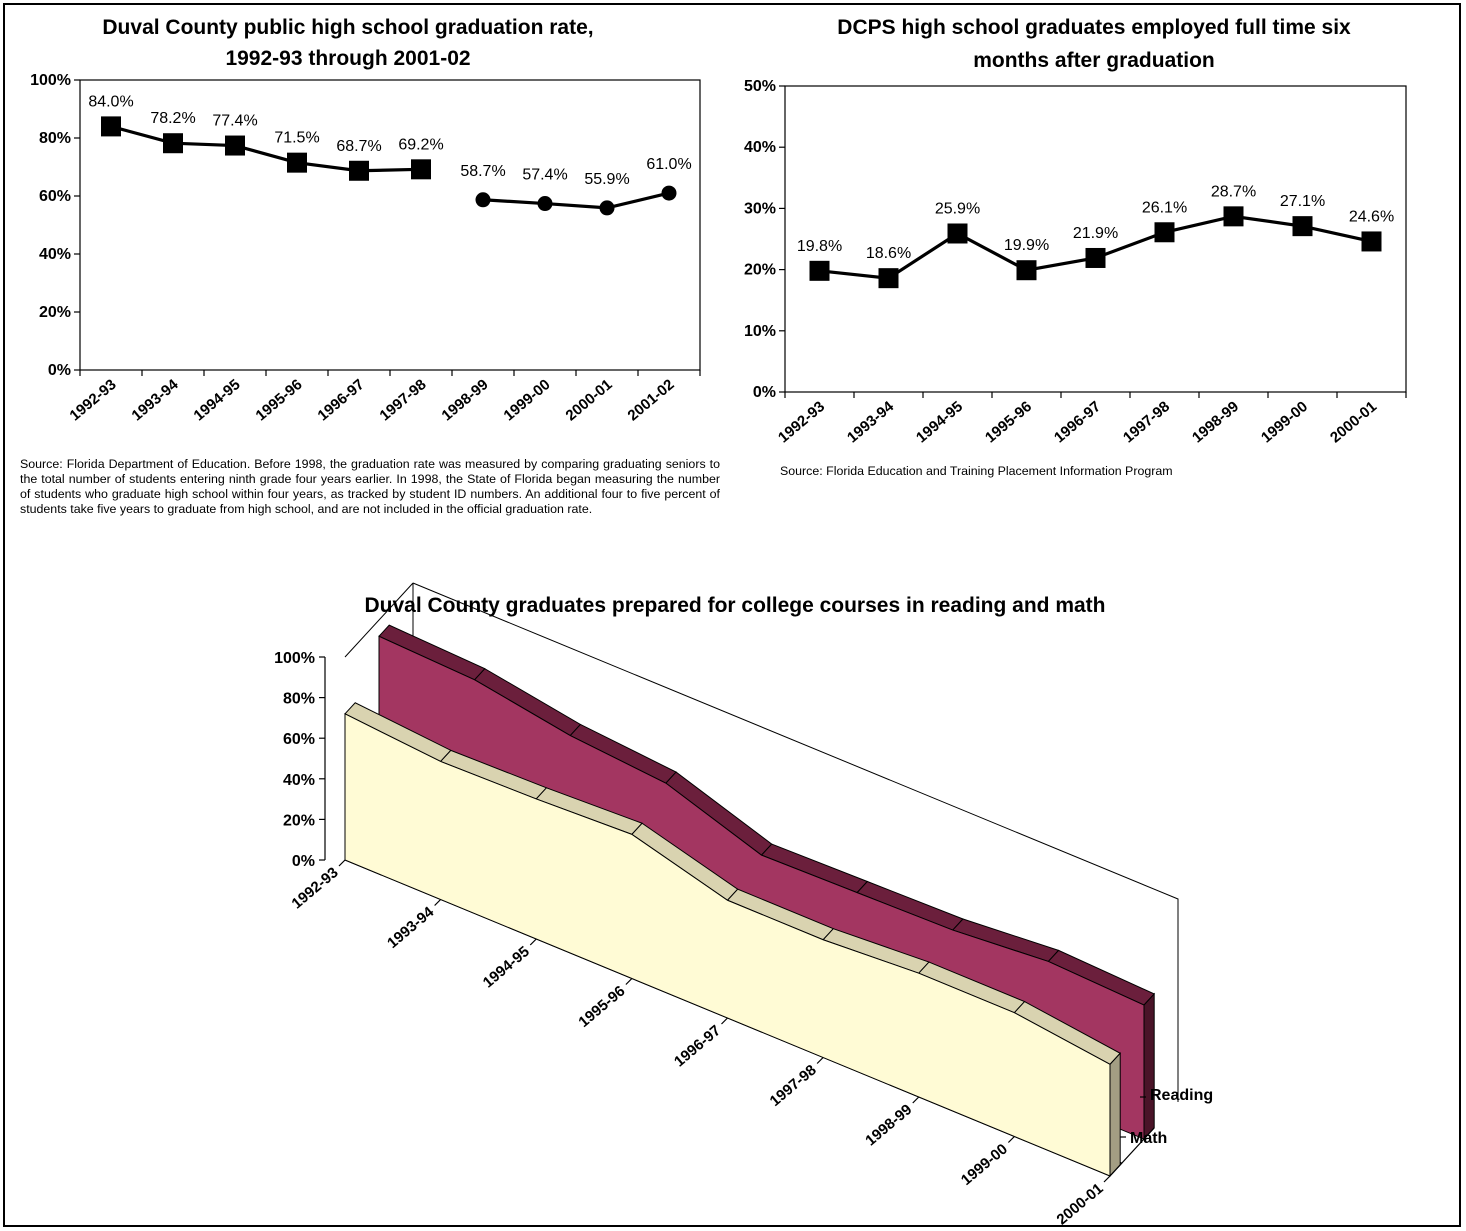  Describe the element at coordinates (1095, 233) in the screenshot. I see `data-label: 21.9%` at that location.